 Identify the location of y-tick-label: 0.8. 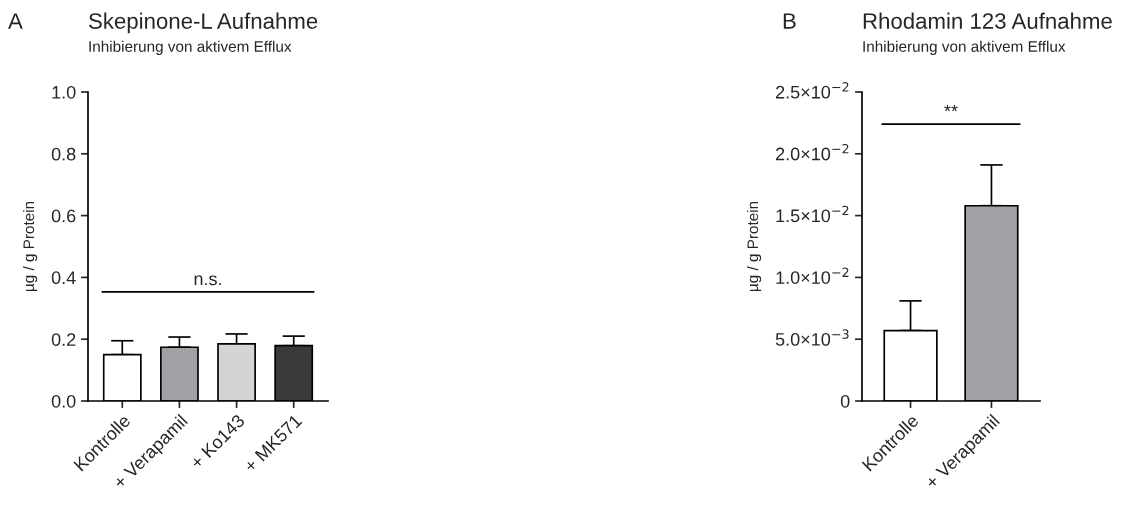
(63, 154).